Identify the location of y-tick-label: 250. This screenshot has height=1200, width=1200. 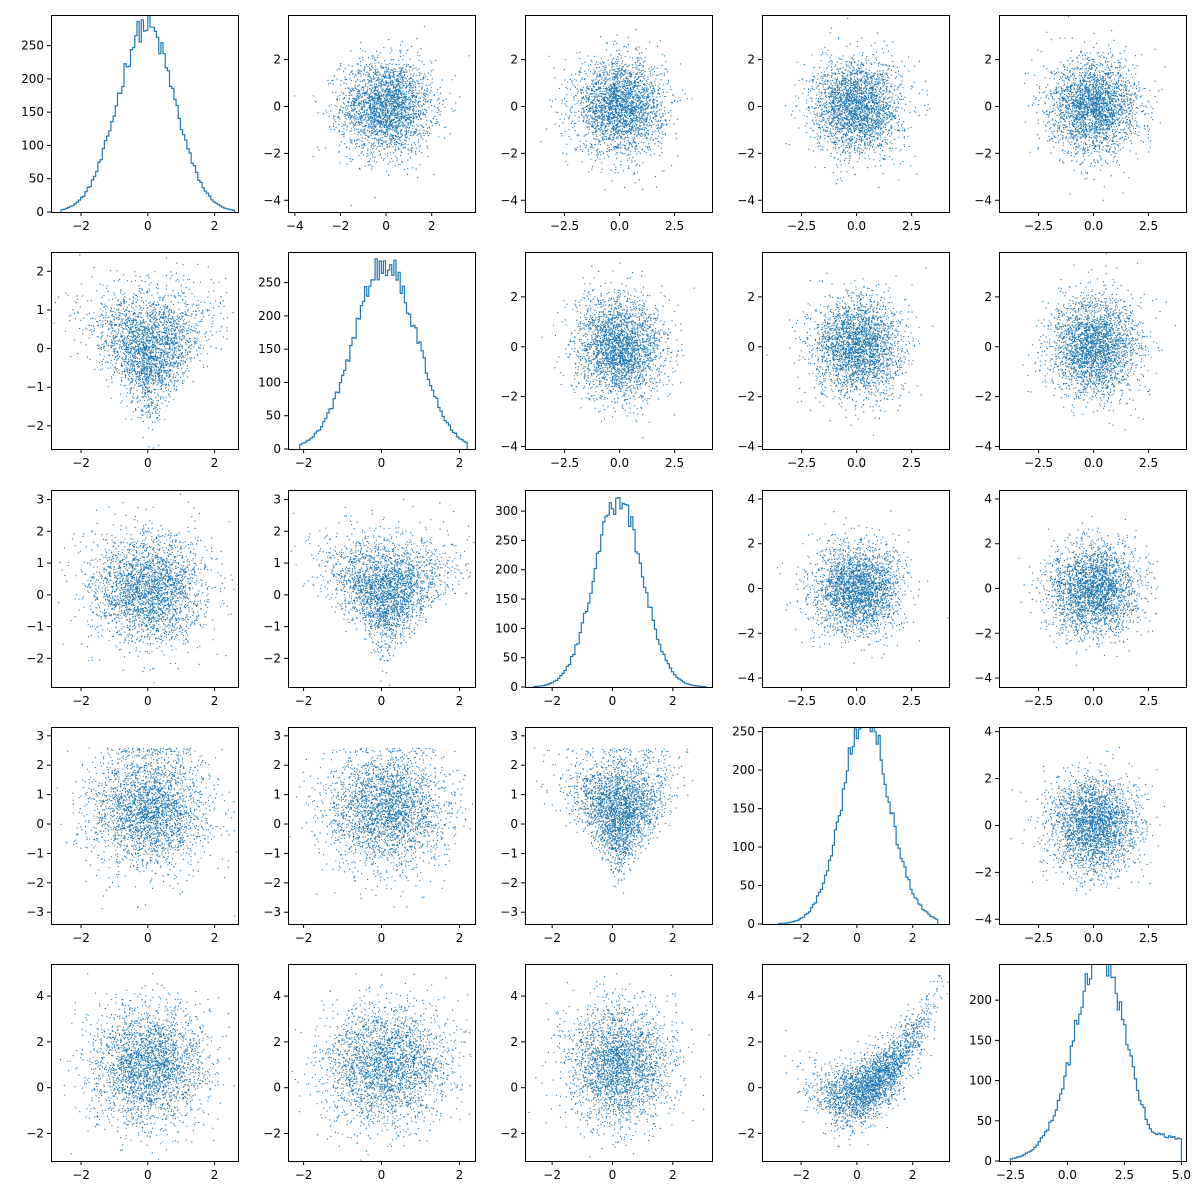
(506, 540).